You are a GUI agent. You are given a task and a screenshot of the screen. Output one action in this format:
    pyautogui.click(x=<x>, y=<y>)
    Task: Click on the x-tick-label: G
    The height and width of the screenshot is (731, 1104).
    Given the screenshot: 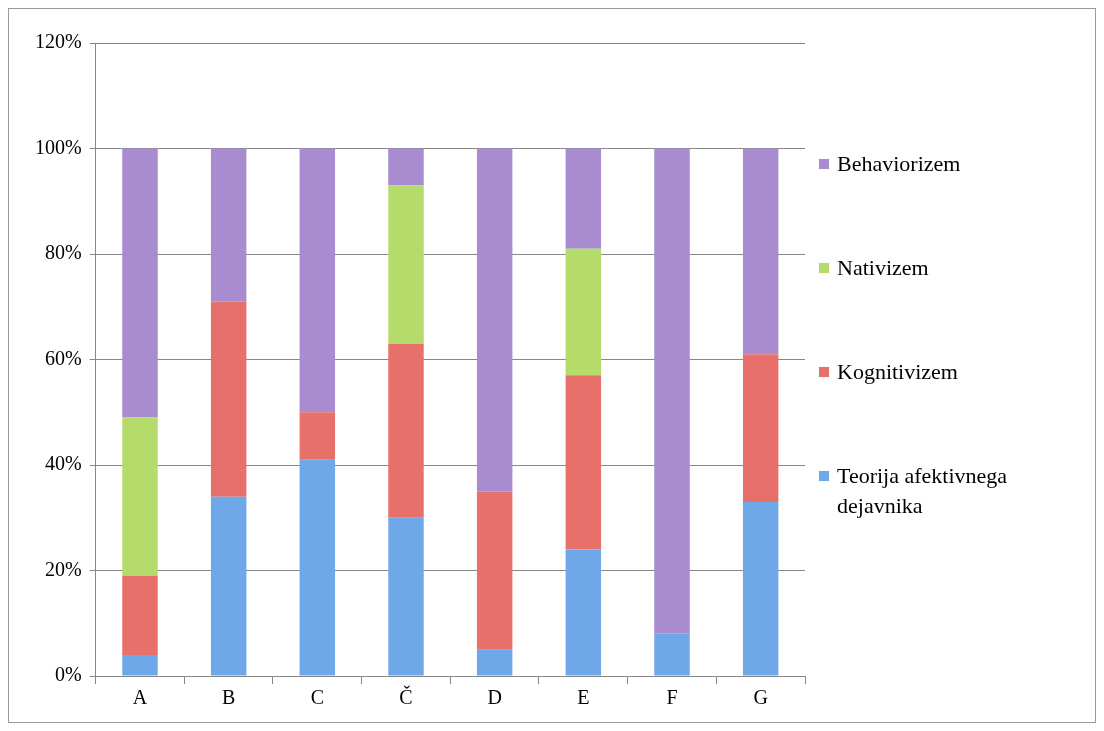 What is the action you would take?
    pyautogui.click(x=760, y=697)
    